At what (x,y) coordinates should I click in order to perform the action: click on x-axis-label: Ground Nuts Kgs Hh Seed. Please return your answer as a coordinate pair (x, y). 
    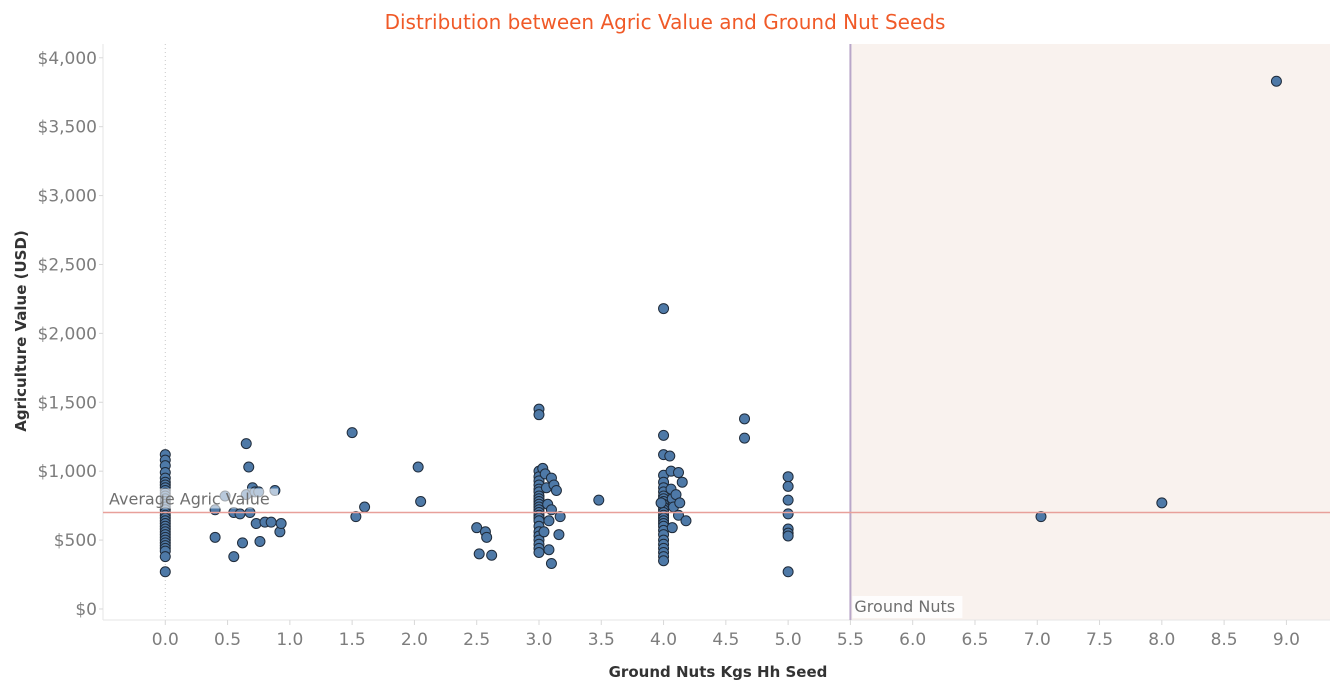
    Looking at the image, I should click on (718, 672).